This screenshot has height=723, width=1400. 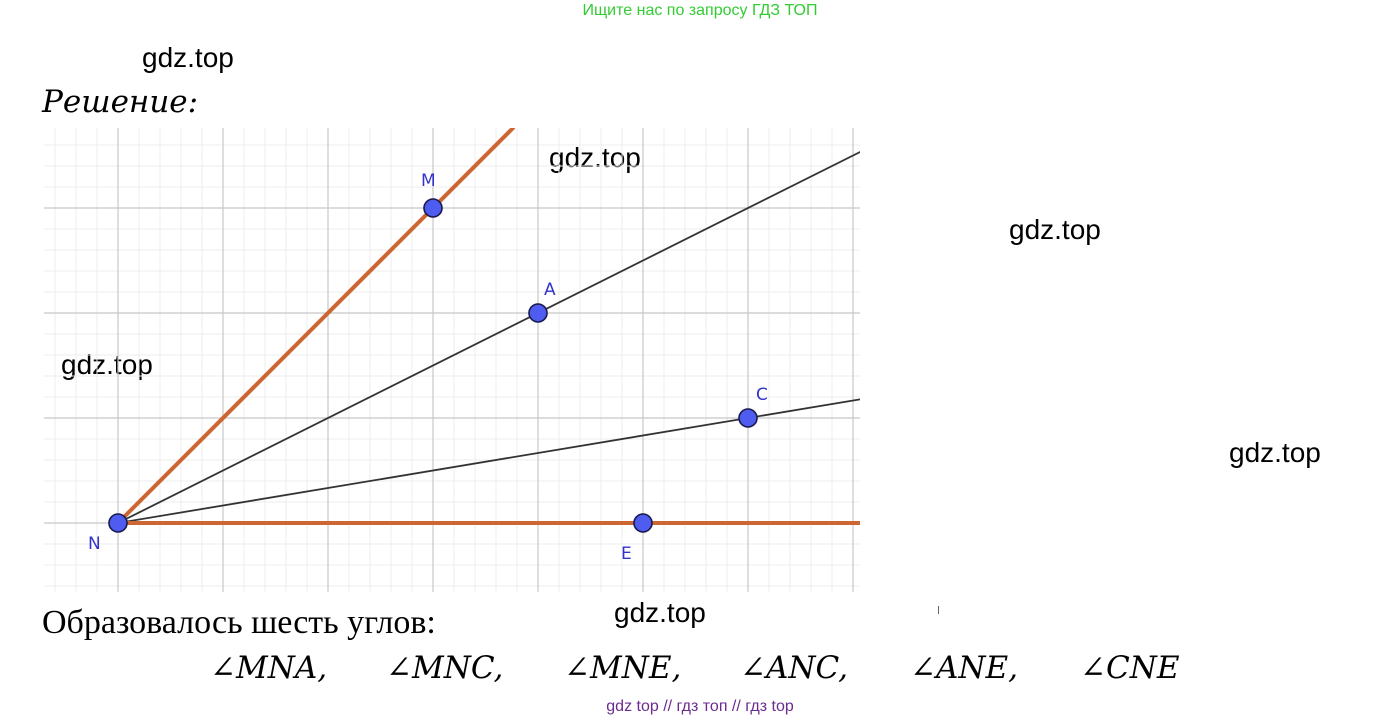 What do you see at coordinates (1130, 668) in the screenshot?
I see `angle-cne: ∠CNE` at bounding box center [1130, 668].